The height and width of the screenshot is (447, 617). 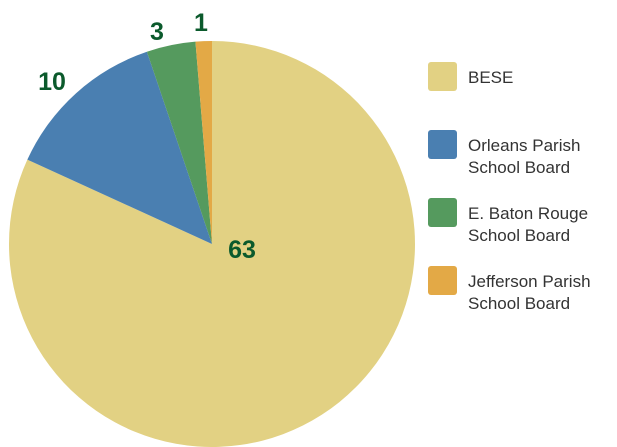 I want to click on value-label-orleans-parish-school-board: 10, so click(x=52, y=82).